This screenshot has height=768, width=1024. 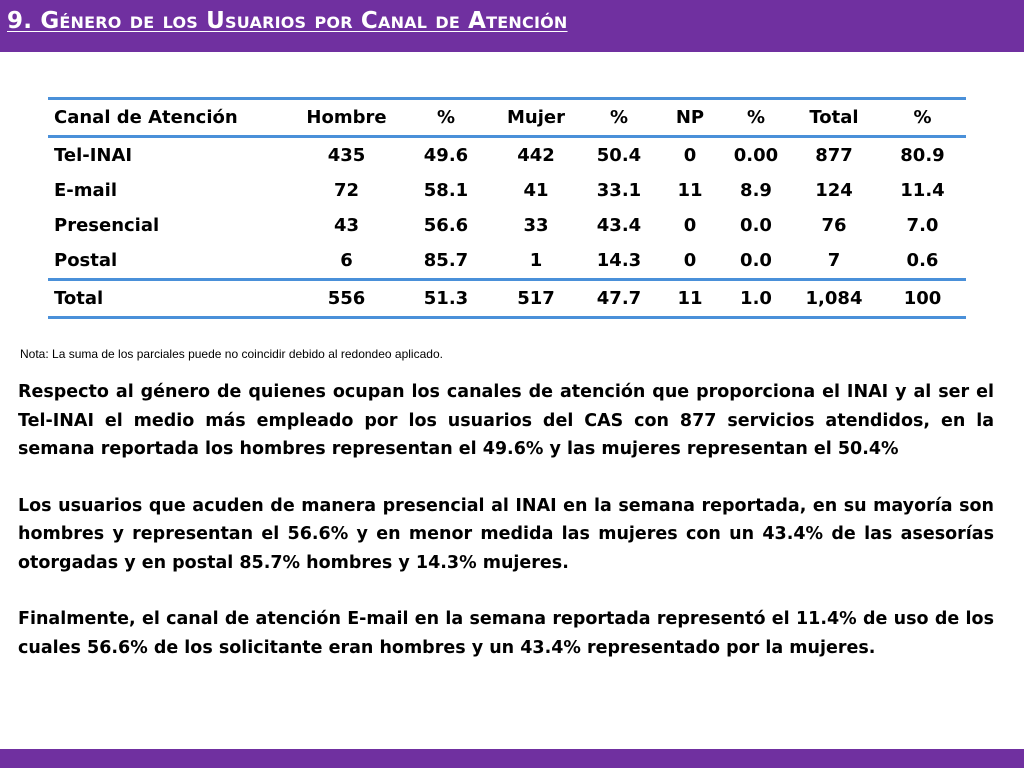 I want to click on table-cell: 85.7, so click(x=446, y=260).